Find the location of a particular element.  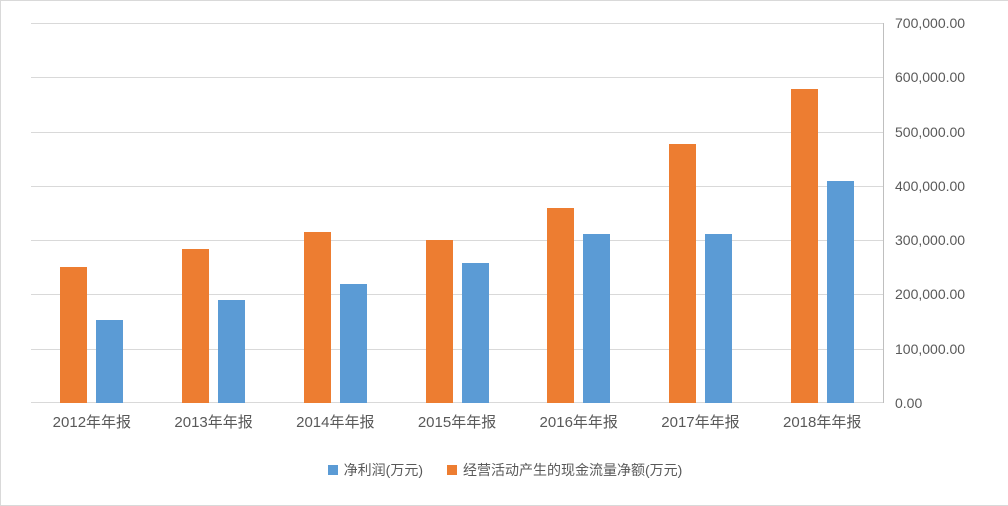

y-tick-label: 100,000.00 is located at coordinates (930, 349).